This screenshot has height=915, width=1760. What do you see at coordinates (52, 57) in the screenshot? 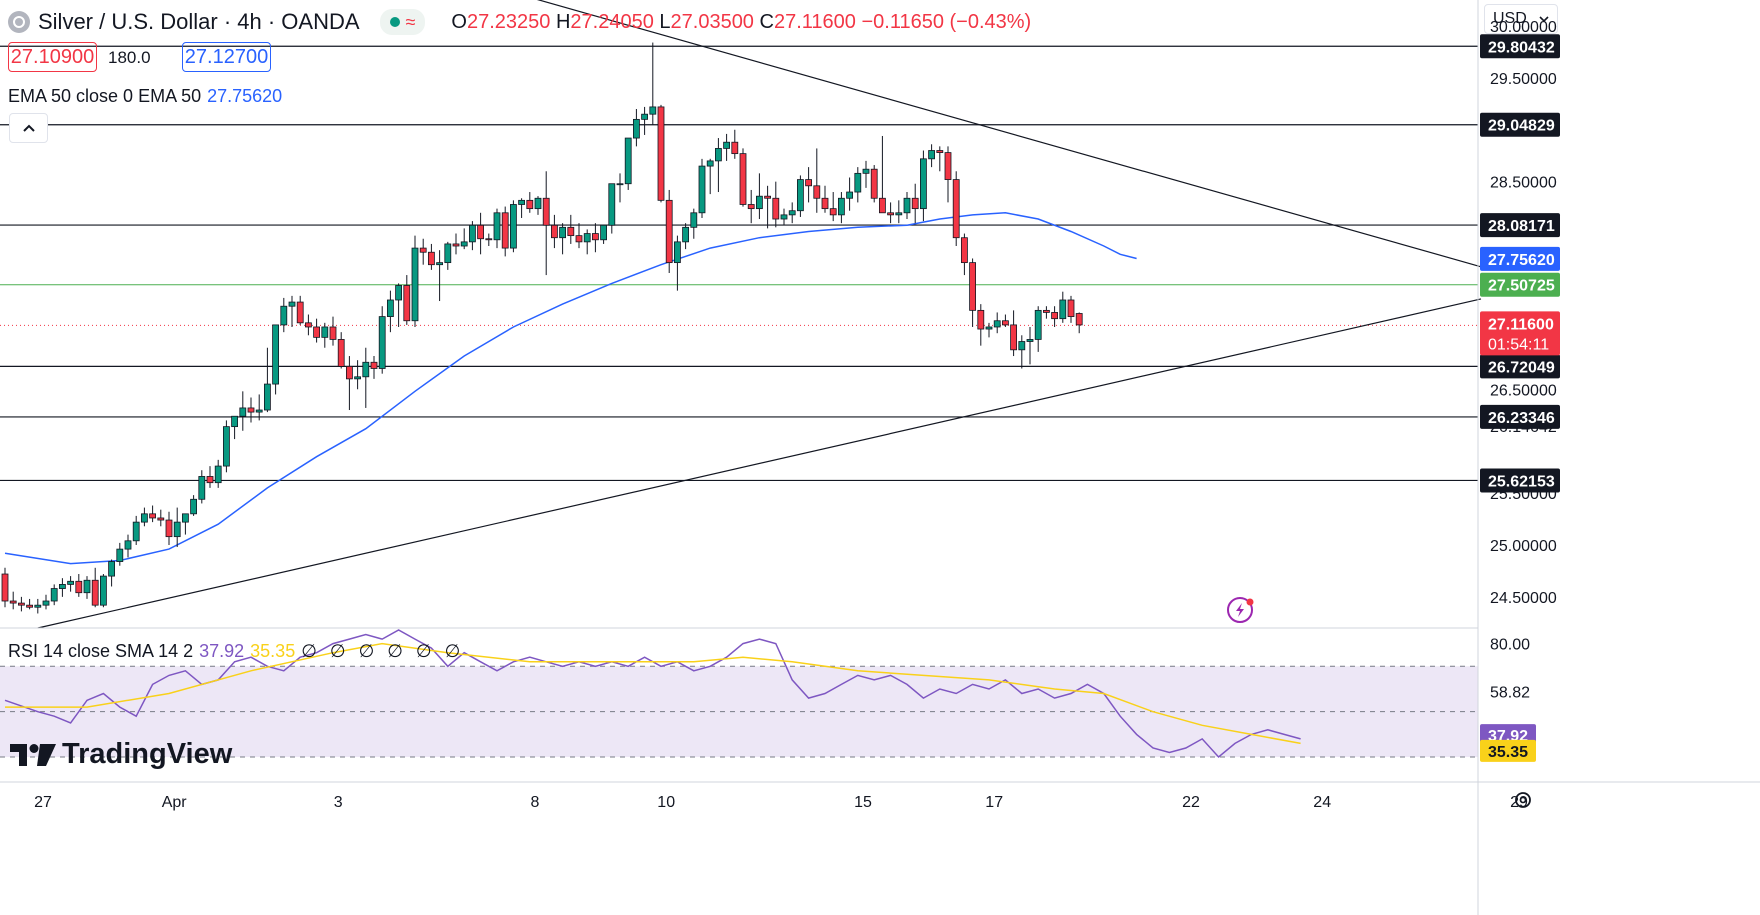
I see `sell-price-button: 27.10900` at bounding box center [52, 57].